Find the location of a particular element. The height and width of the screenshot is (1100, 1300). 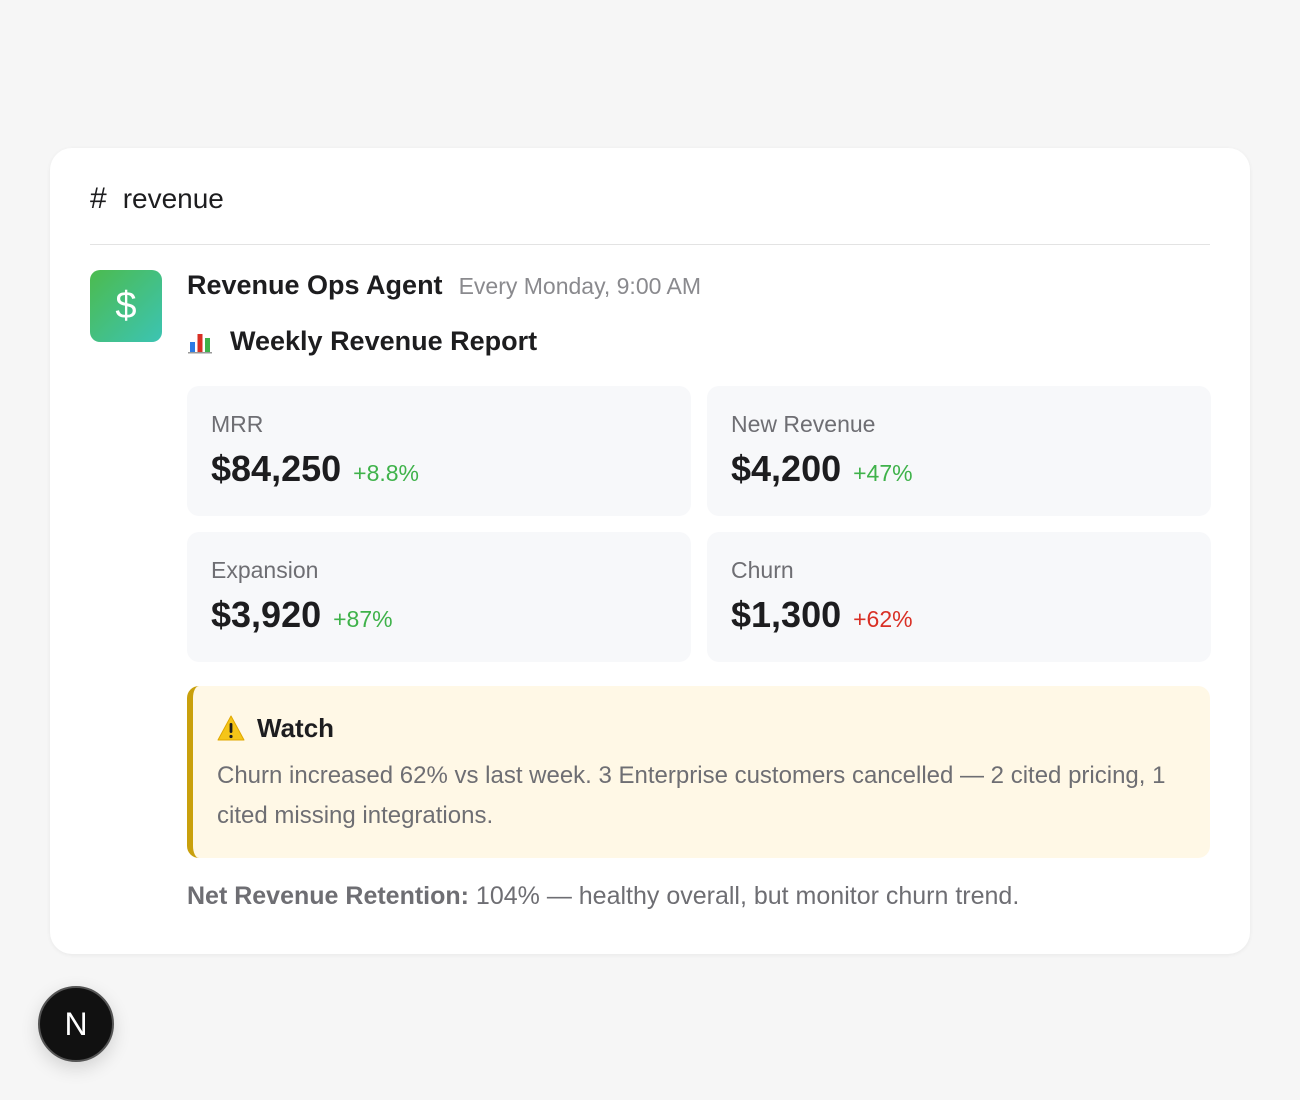

report-title-text: Weekly Revenue Report is located at coordinates (384, 340).